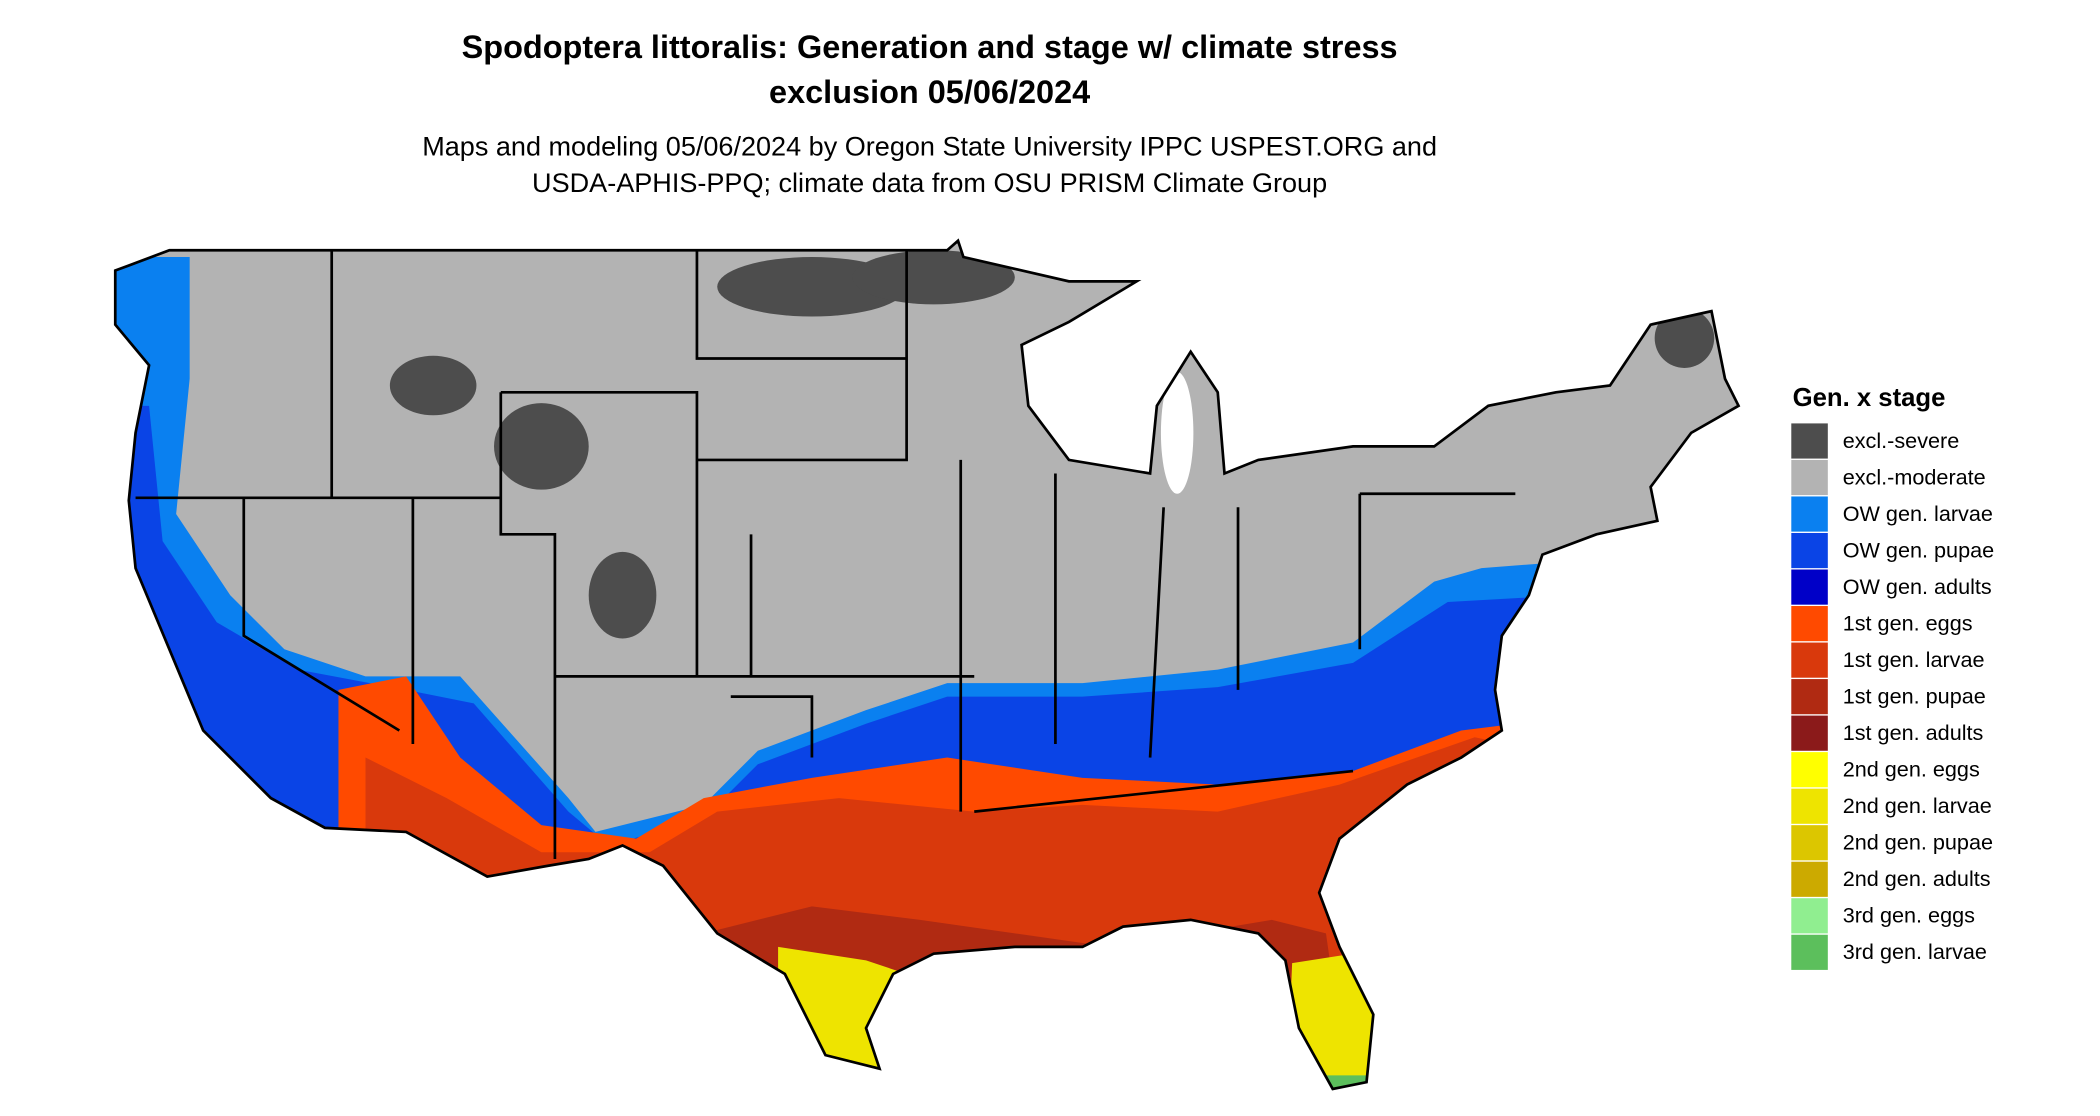 This screenshot has width=2100, height=1116. Describe the element at coordinates (1917, 878) in the screenshot. I see `legend-label: 2nd gen. adults` at that location.